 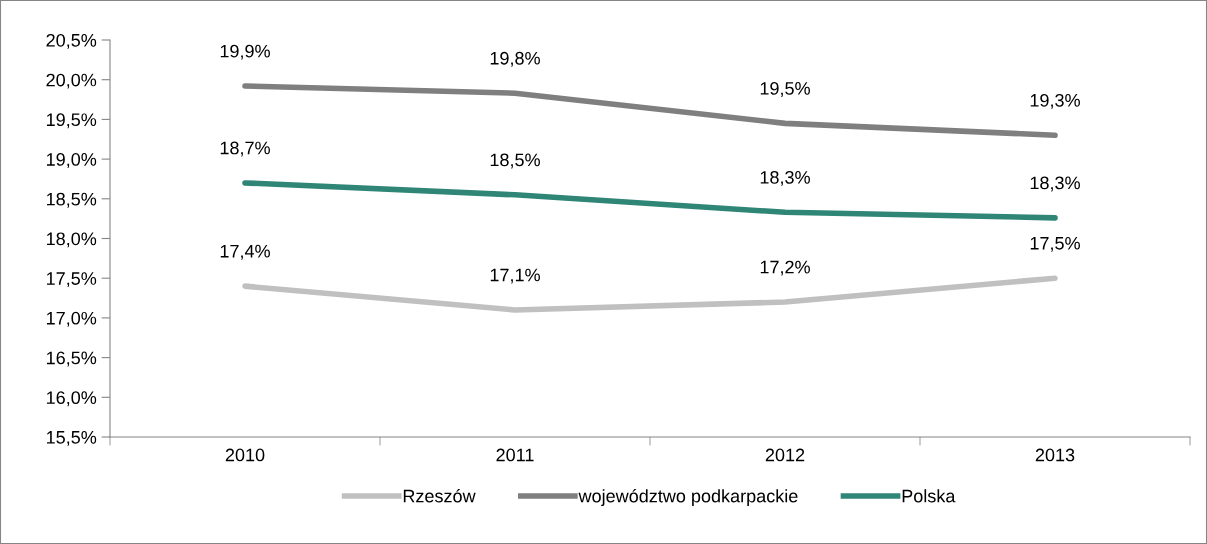 I want to click on data-label: 17,5%, so click(x=1055, y=244).